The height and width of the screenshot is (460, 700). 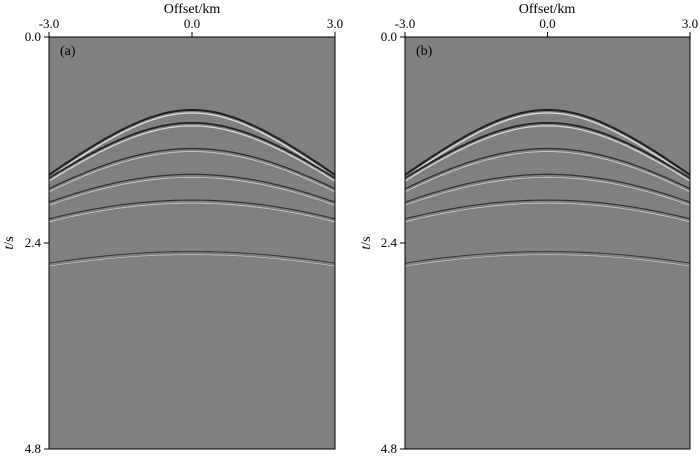 I want to click on panel-a-x-ticks: -3.0 0.0 3.0, so click(x=191, y=26).